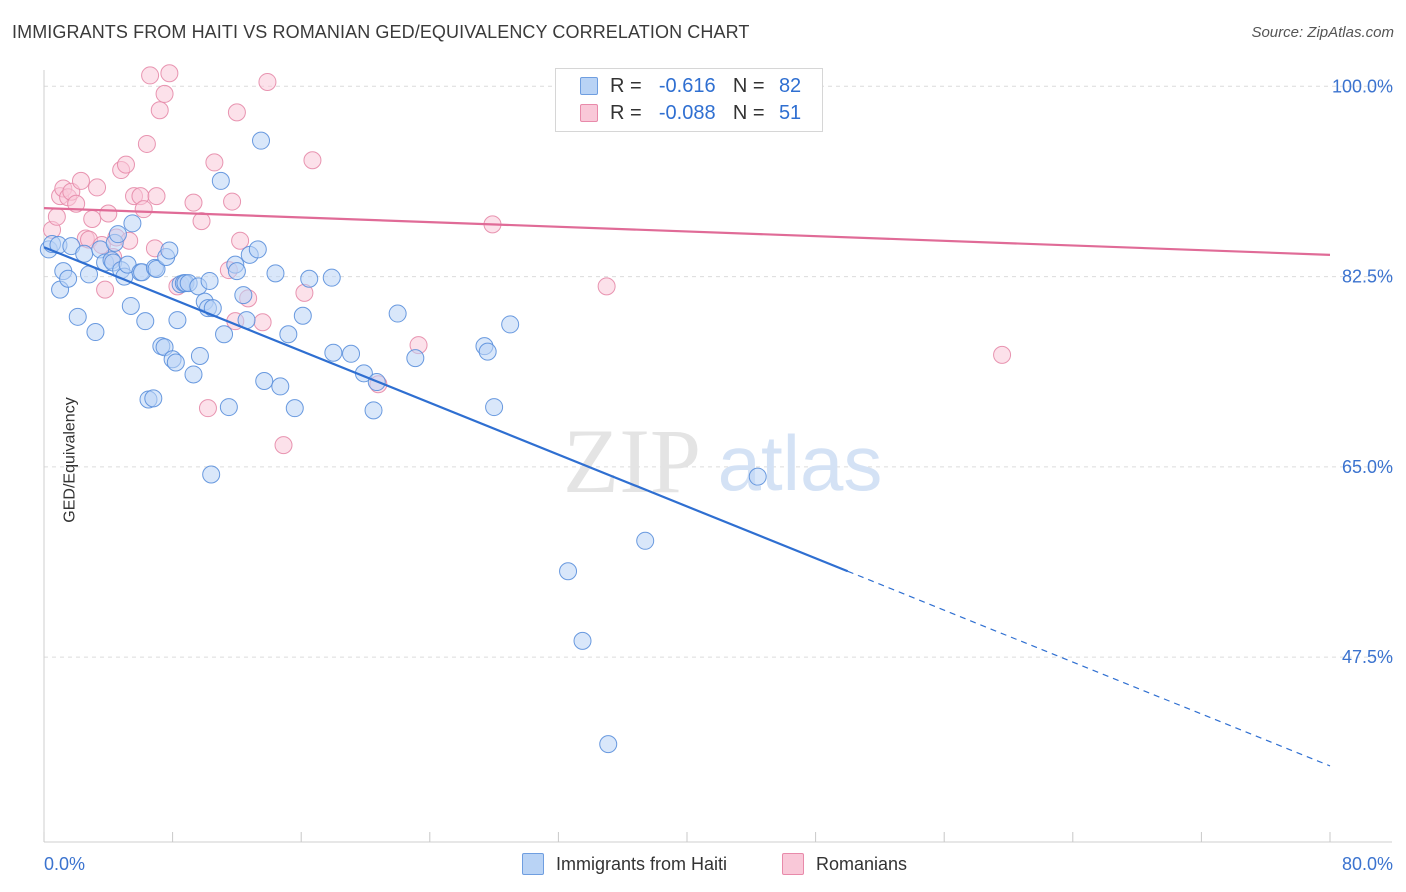 The width and height of the screenshot is (1406, 892). I want to click on y-tick-label: 65.0%, so click(1367, 467).